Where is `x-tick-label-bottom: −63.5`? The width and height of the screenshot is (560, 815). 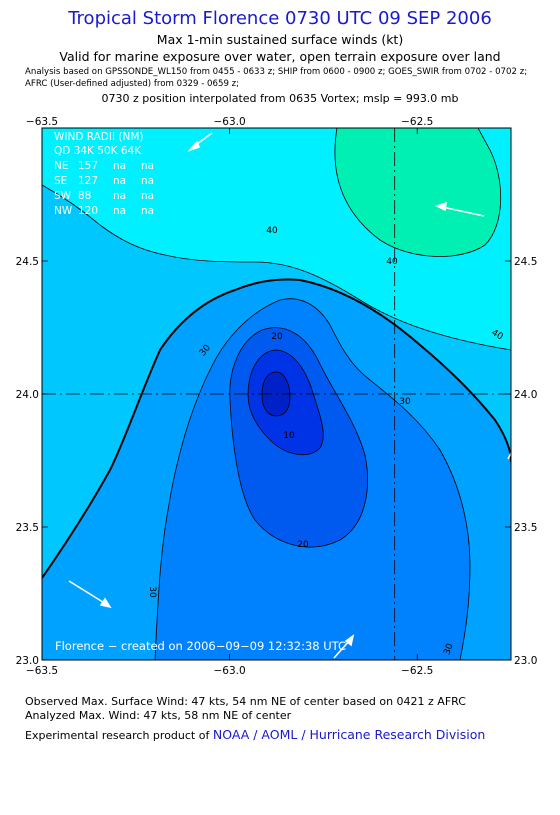 x-tick-label-bottom: −63.5 is located at coordinates (42, 671).